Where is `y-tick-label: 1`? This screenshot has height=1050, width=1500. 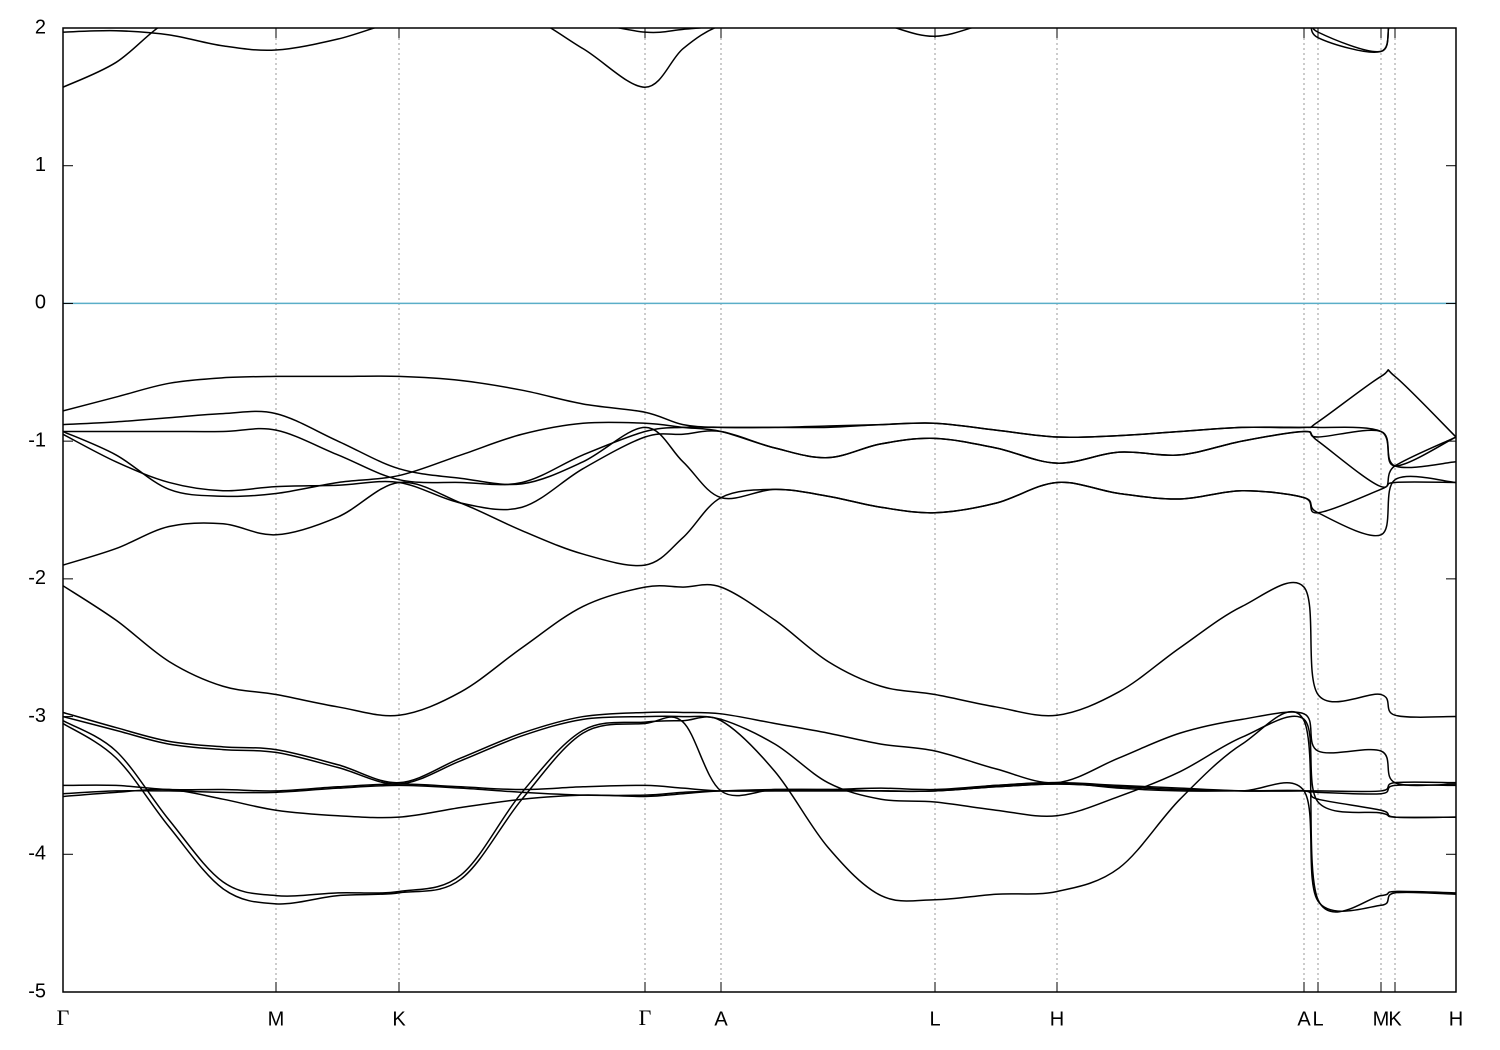 y-tick-label: 1 is located at coordinates (40, 165).